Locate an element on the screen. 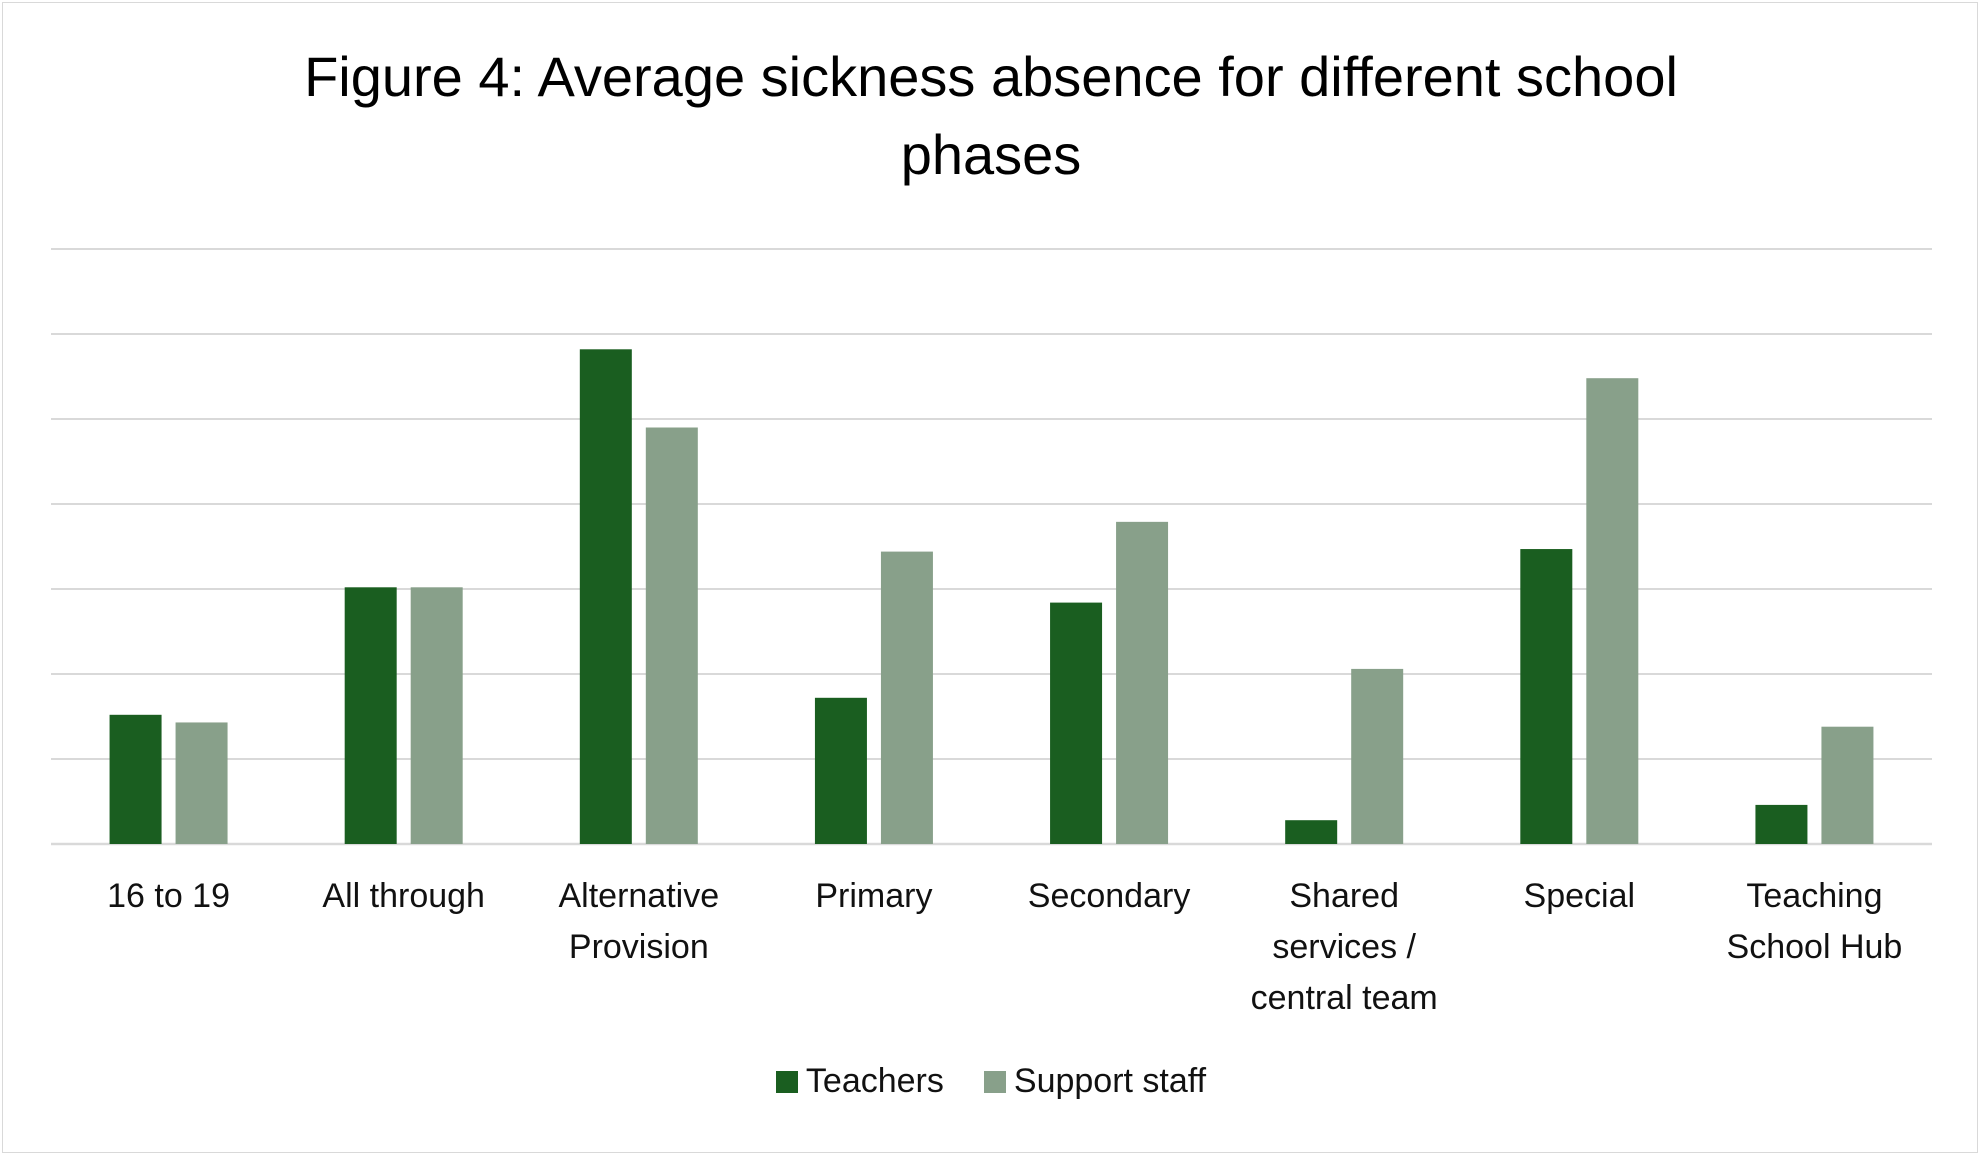 This screenshot has height=1157, width=1982. x-tick-label-line: All through is located at coordinates (403, 896).